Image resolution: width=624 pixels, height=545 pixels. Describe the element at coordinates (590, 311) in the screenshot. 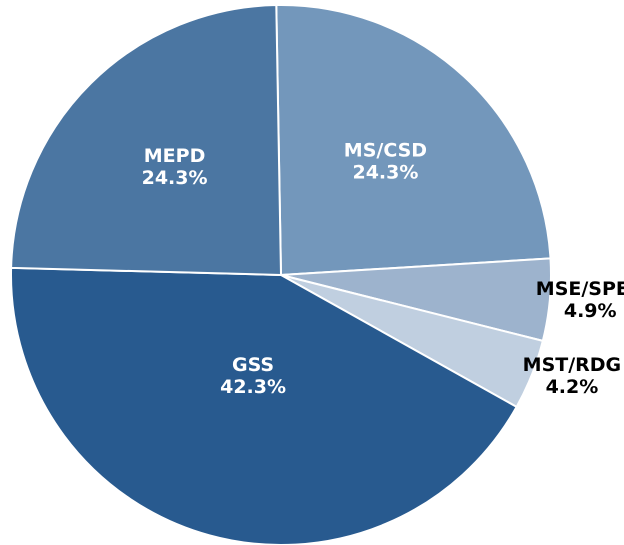

I see `slice-value-label: 4.9%` at that location.